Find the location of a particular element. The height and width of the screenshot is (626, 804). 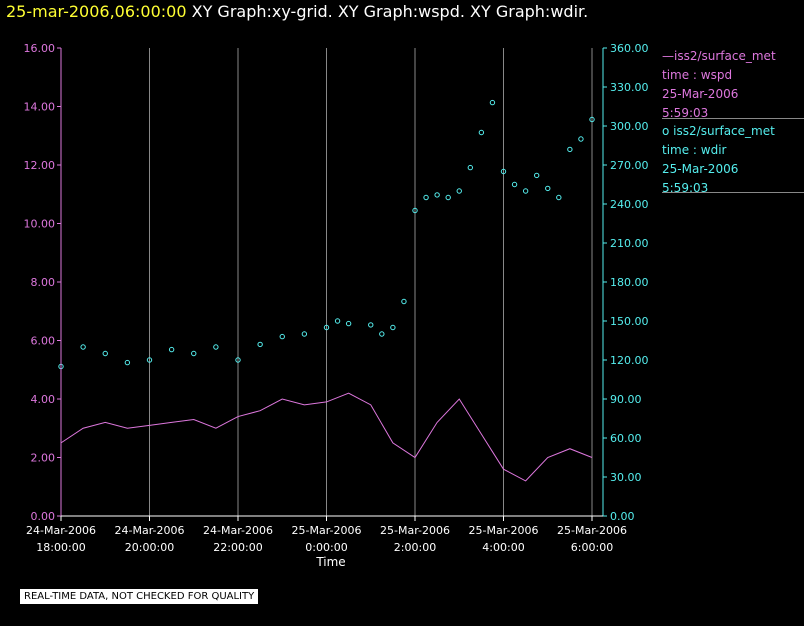

right-tick-label: 0.00 is located at coordinates (622, 516).